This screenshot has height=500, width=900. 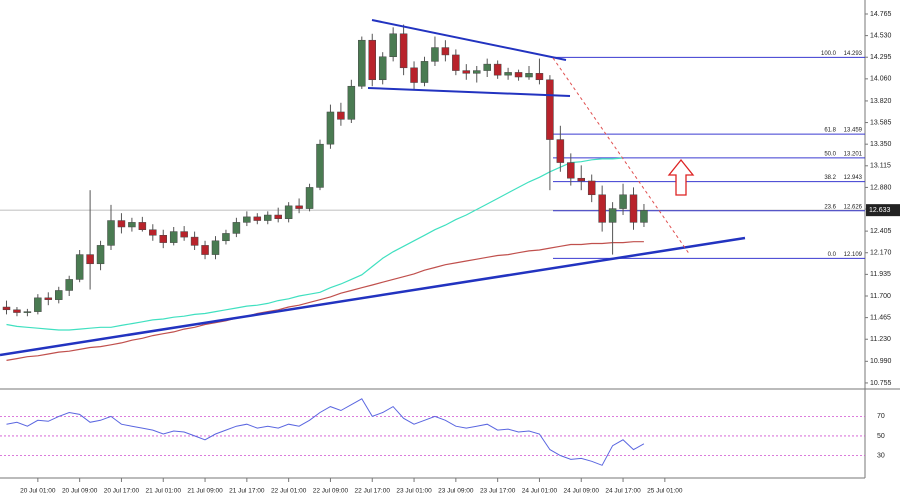 I want to click on arrow, so click(x=681, y=177).